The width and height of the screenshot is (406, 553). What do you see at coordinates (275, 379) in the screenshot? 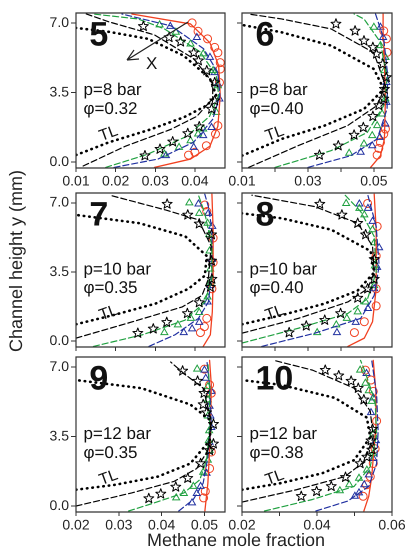
I see `annotation: 10` at bounding box center [275, 379].